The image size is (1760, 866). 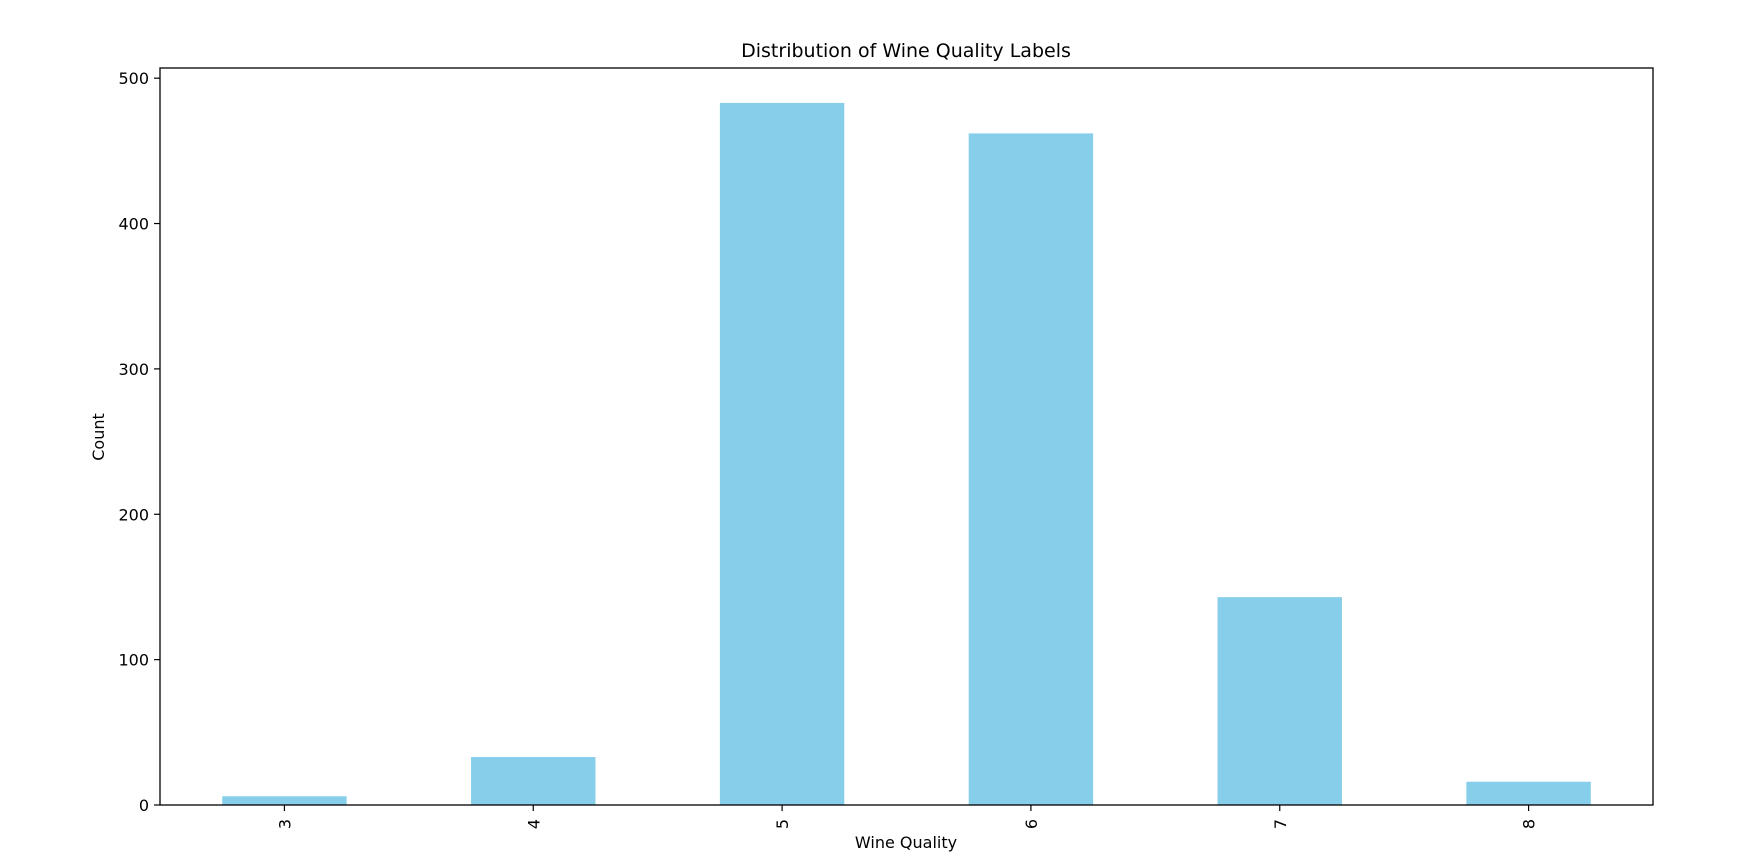 What do you see at coordinates (144, 805) in the screenshot?
I see `y-tick-label: 0` at bounding box center [144, 805].